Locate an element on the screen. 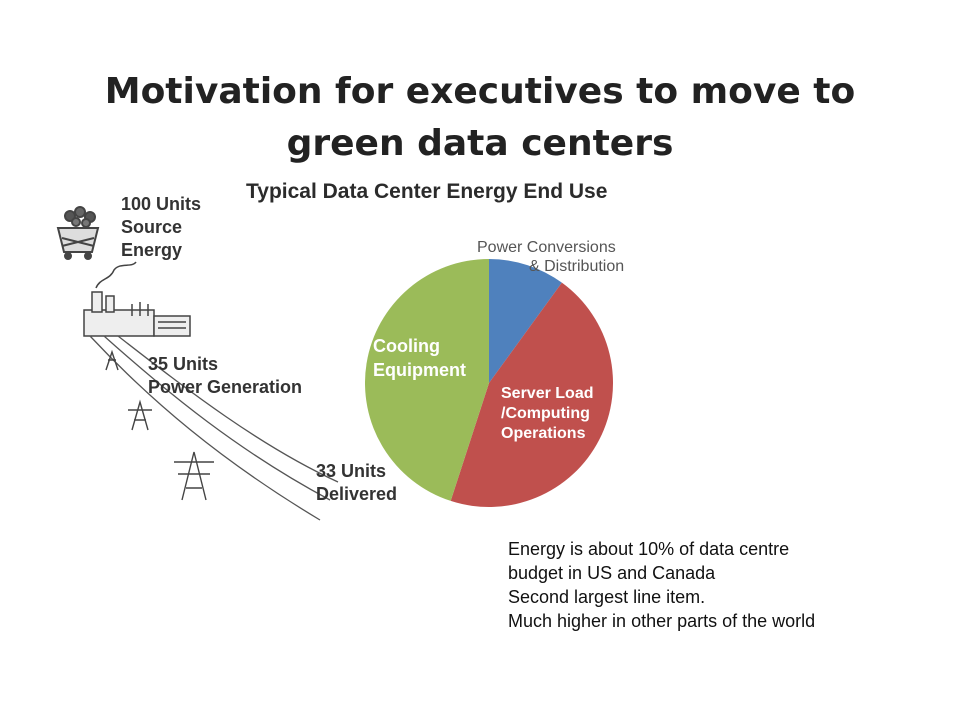  title-line-1: Motivation for executives to move to is located at coordinates (480, 92).